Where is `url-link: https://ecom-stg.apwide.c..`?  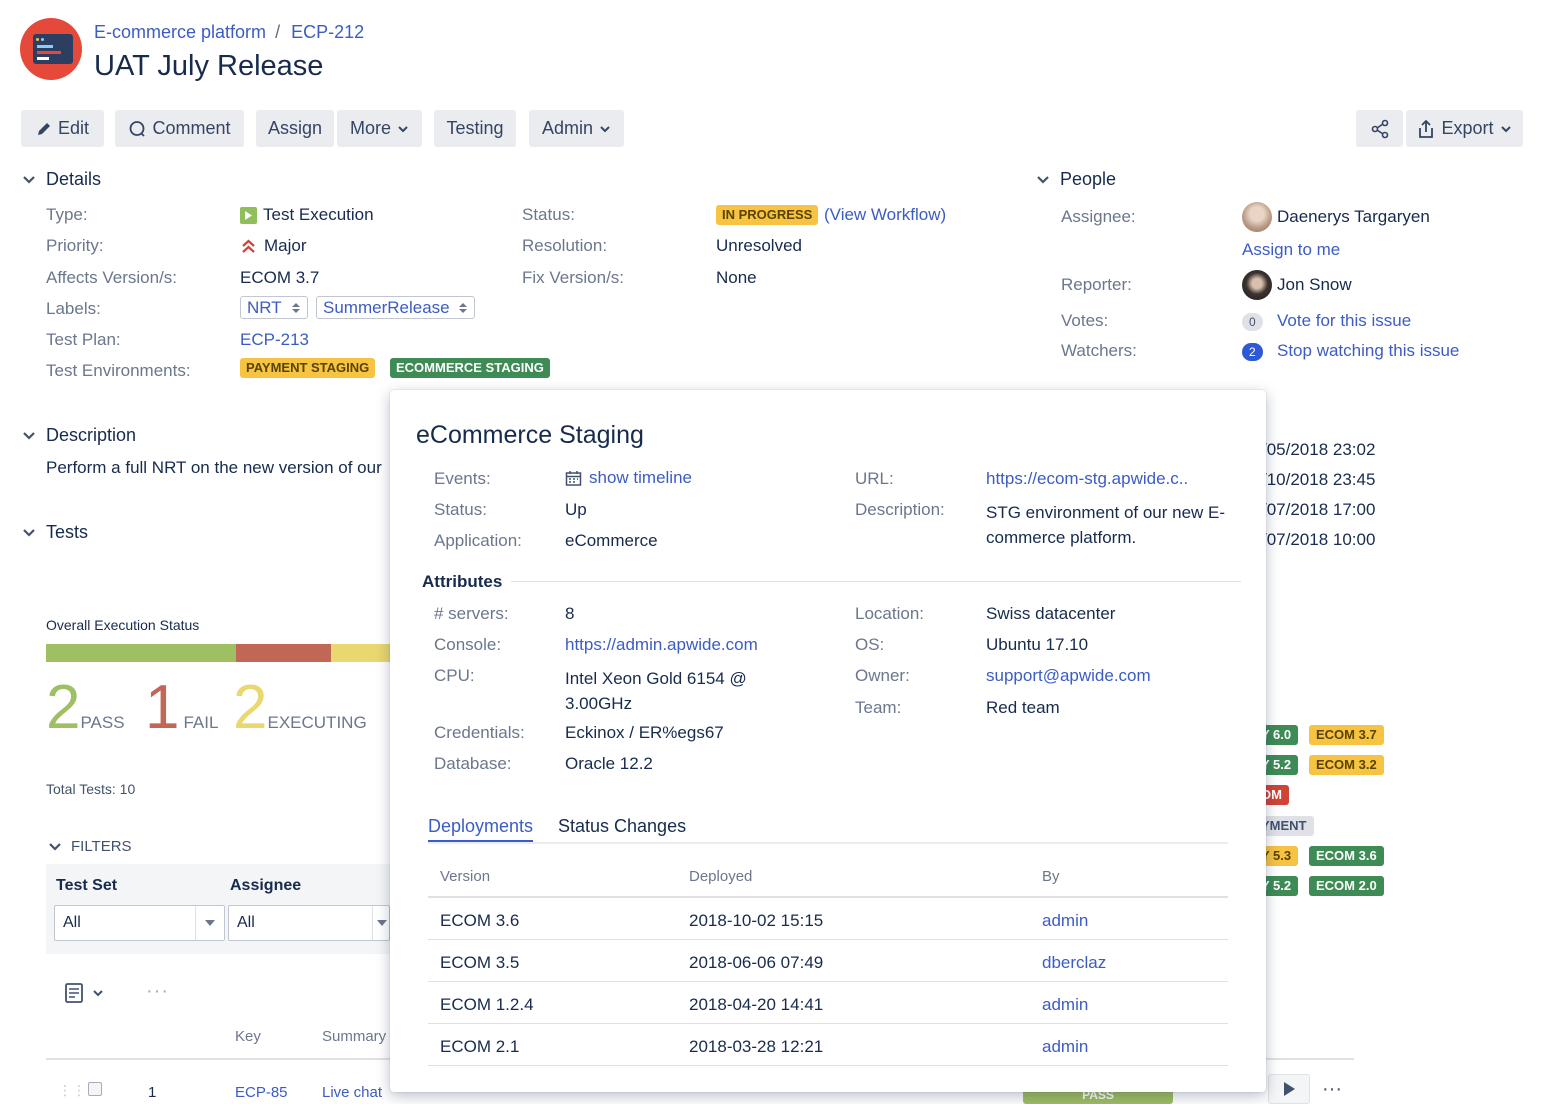 url-link: https://ecom-stg.apwide.c.. is located at coordinates (1087, 478).